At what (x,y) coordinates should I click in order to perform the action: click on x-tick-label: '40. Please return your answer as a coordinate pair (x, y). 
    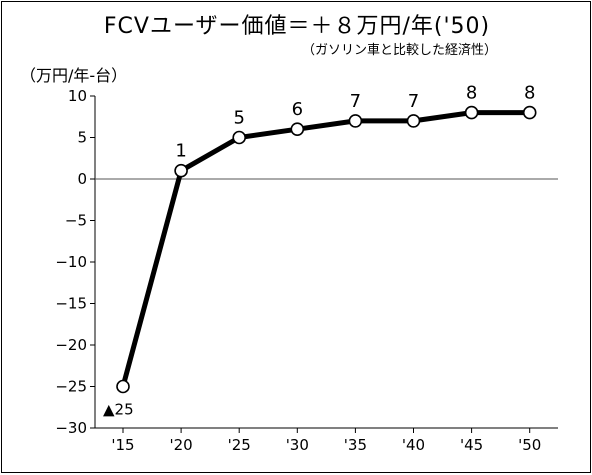
    Looking at the image, I should click on (413, 445).